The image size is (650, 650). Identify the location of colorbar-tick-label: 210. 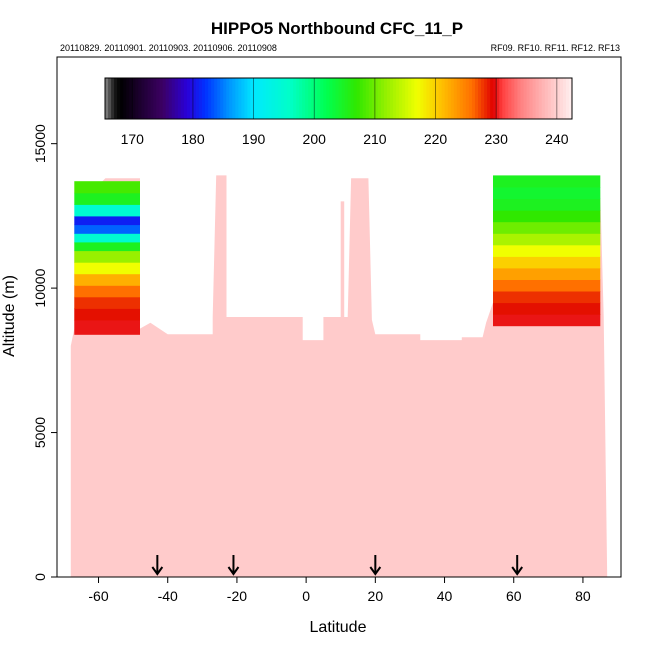
(375, 139).